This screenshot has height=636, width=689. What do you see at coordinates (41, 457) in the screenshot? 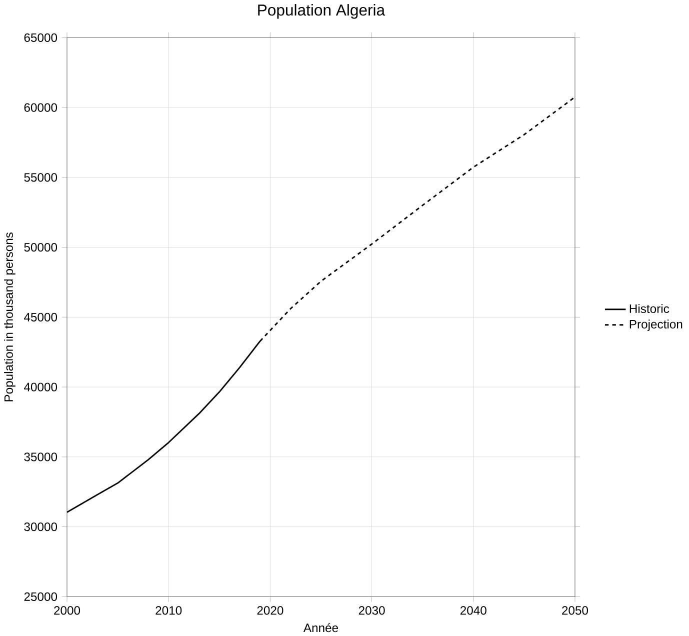
I see `y-tick-label: 35000` at bounding box center [41, 457].